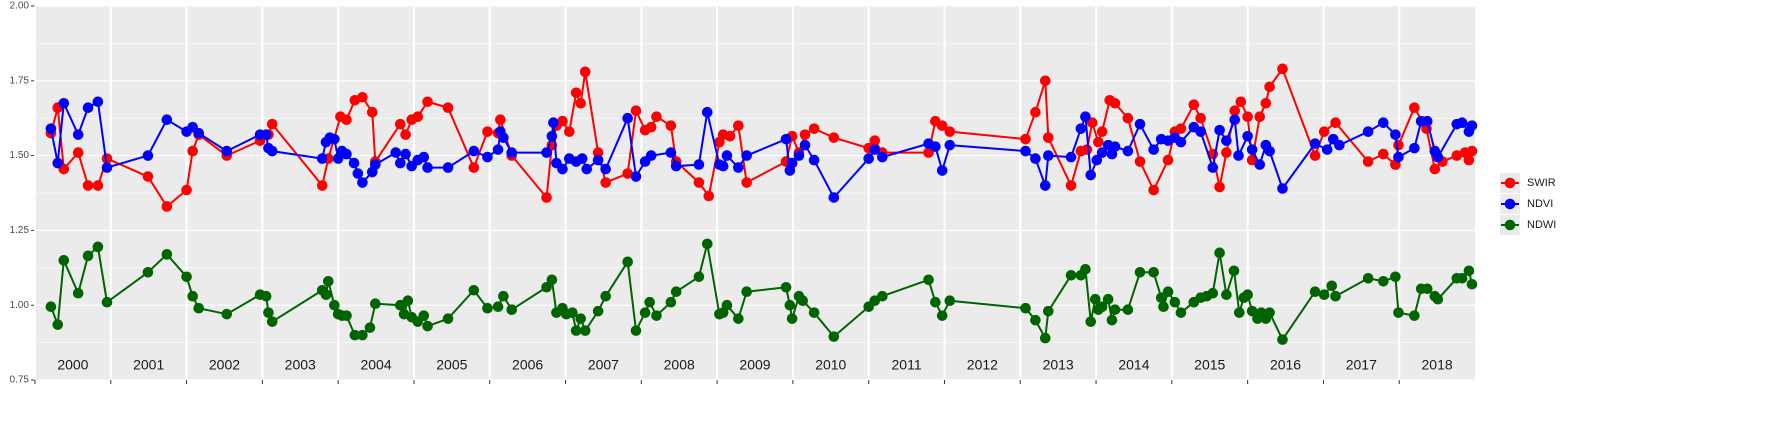 This screenshot has width=1773, height=442. What do you see at coordinates (20, 230) in the screenshot?
I see `y-tick-label: 1.25` at bounding box center [20, 230].